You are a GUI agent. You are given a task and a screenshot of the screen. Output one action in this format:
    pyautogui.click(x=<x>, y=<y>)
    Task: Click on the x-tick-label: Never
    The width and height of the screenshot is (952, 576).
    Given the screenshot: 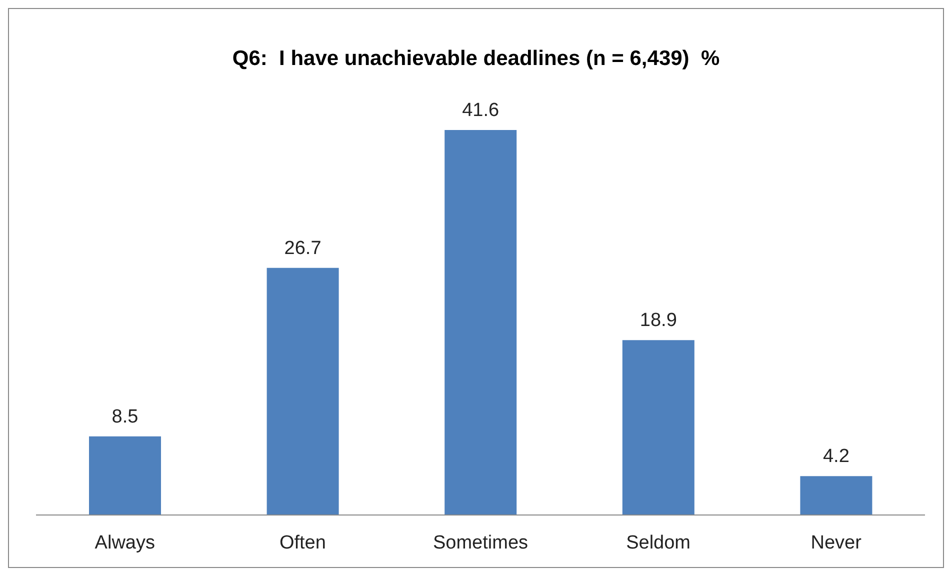 What is the action you would take?
    pyautogui.click(x=836, y=543)
    